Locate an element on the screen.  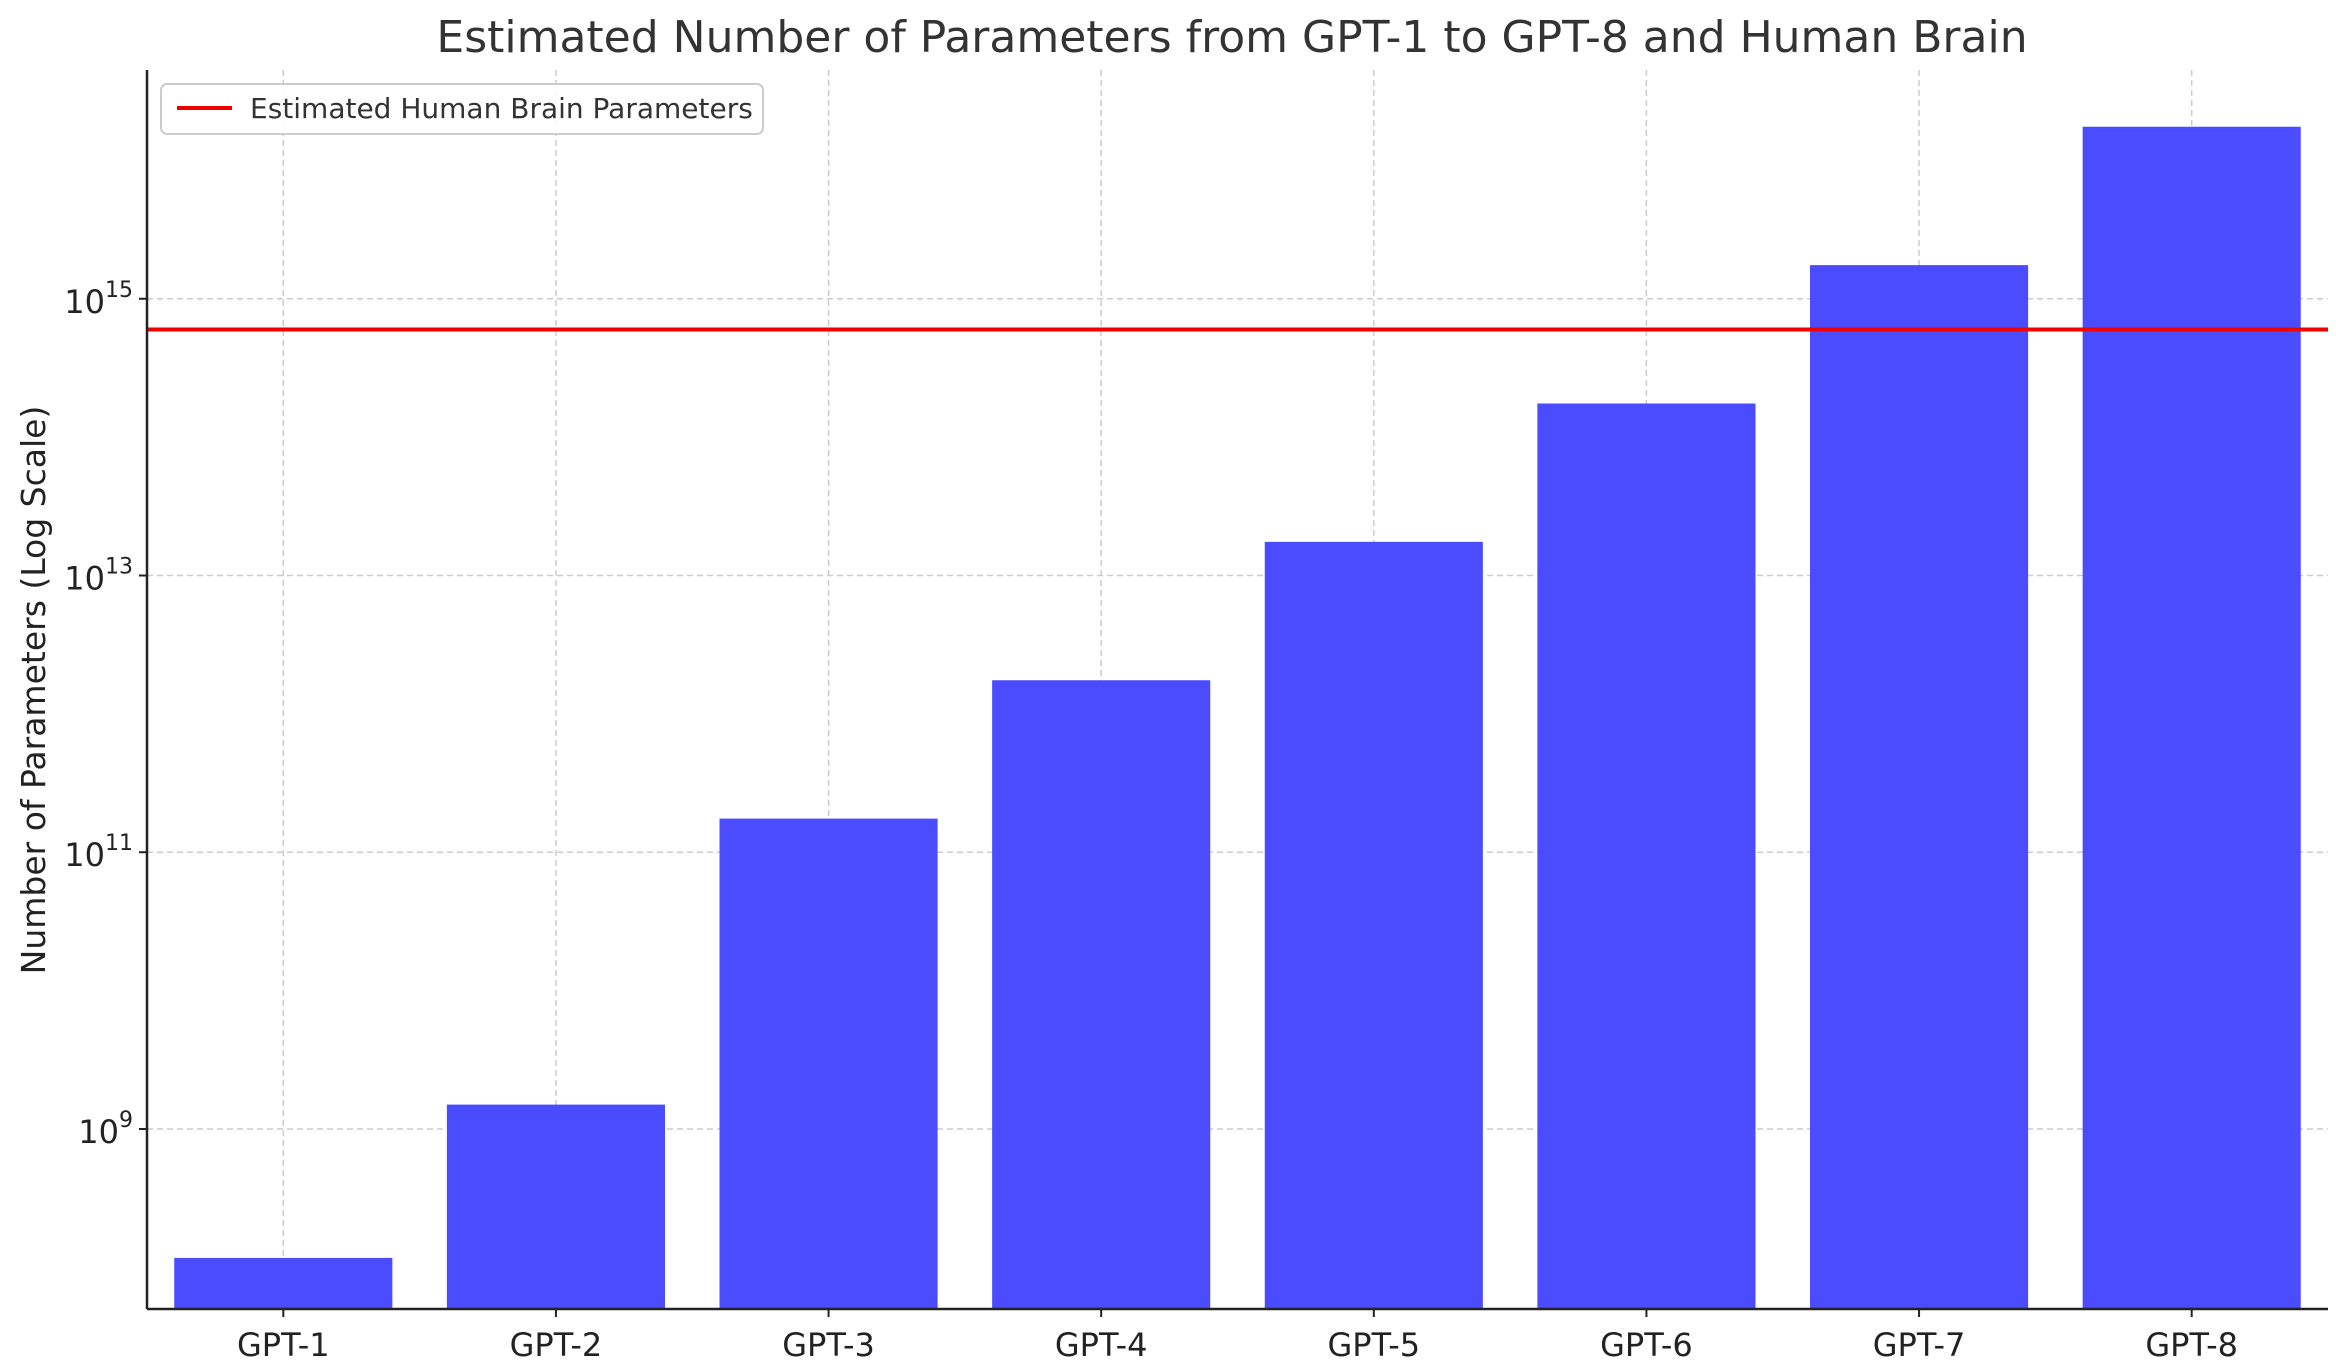
legend-box is located at coordinates (462, 109).